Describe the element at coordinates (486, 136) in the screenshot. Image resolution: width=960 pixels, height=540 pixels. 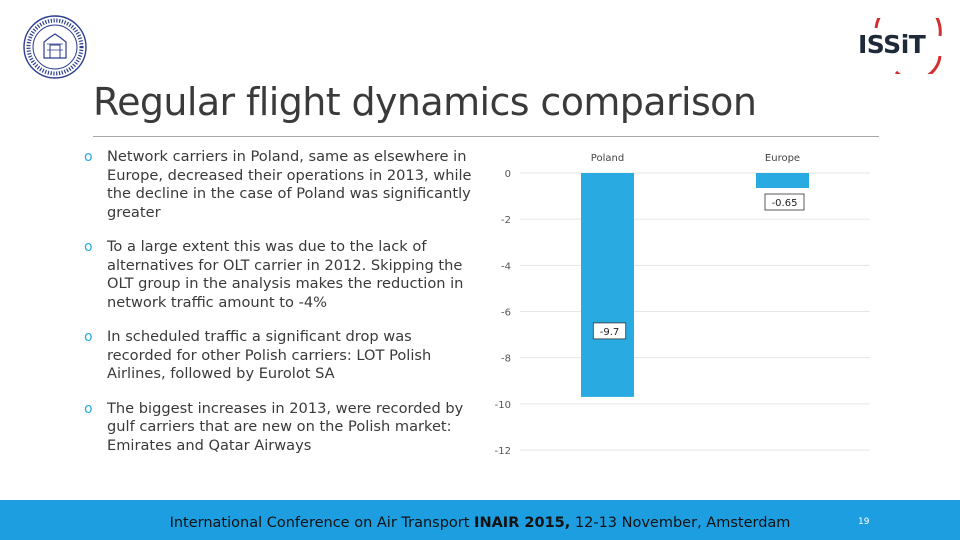
I see `title-divider` at that location.